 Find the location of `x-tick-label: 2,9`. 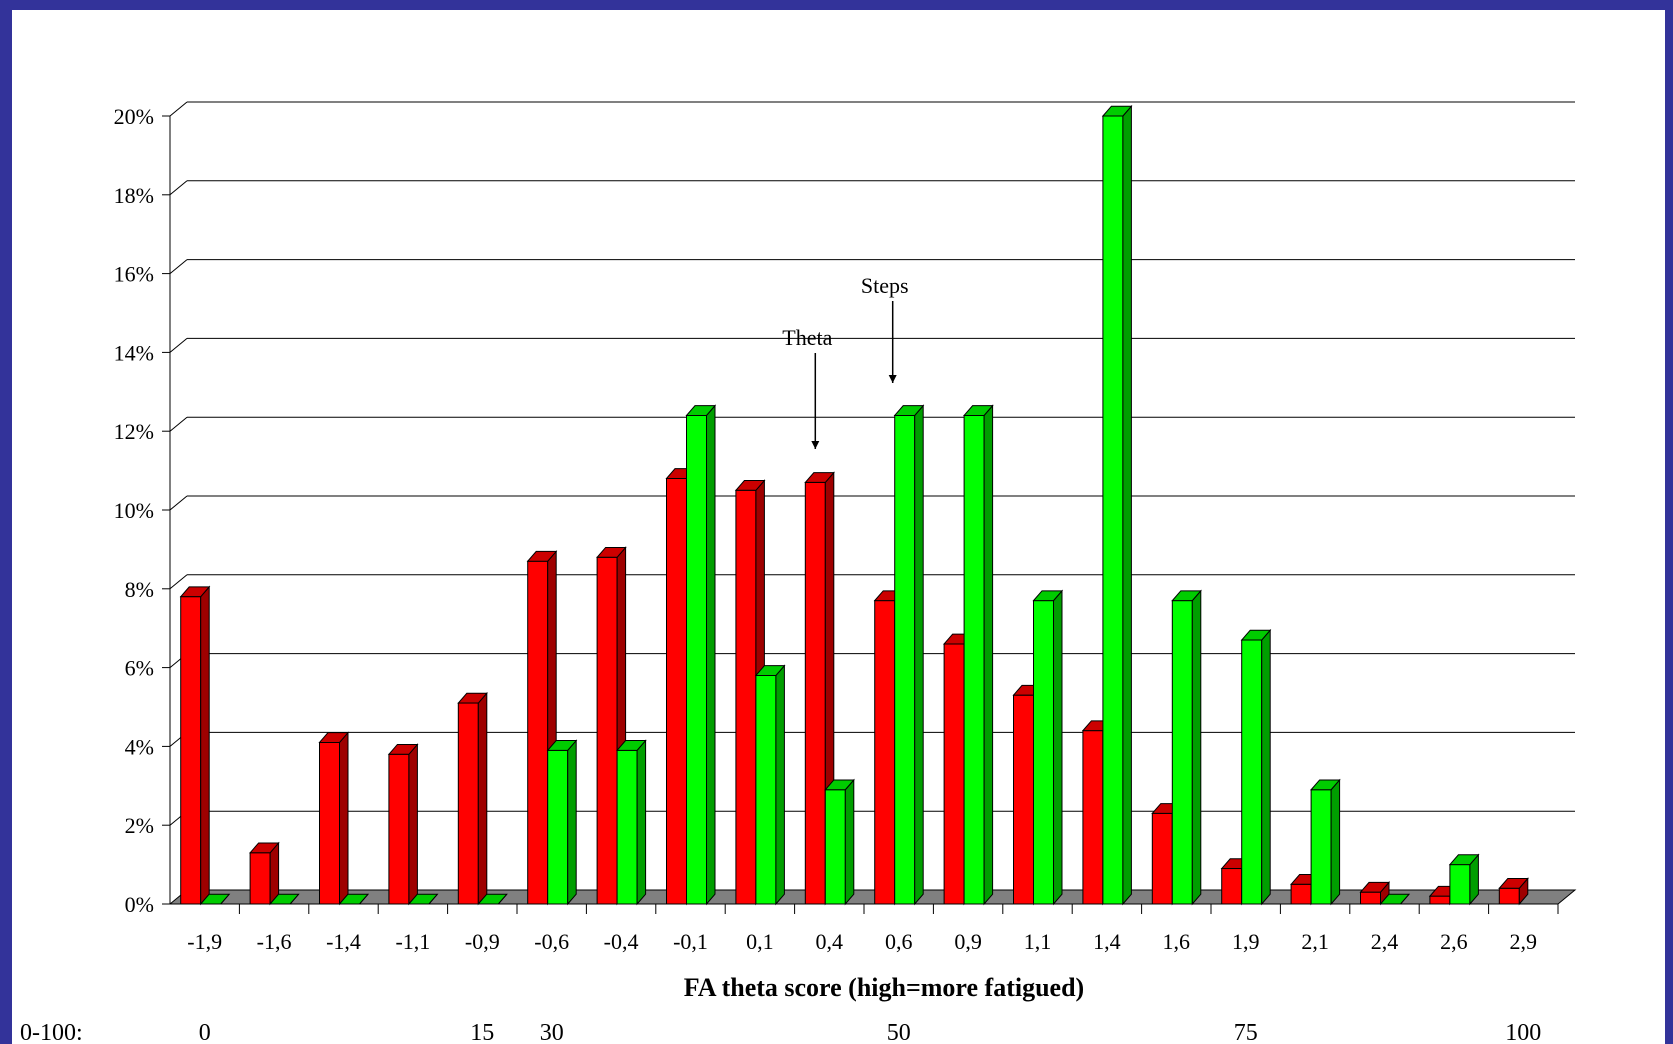

x-tick-label: 2,9 is located at coordinates (1524, 941).